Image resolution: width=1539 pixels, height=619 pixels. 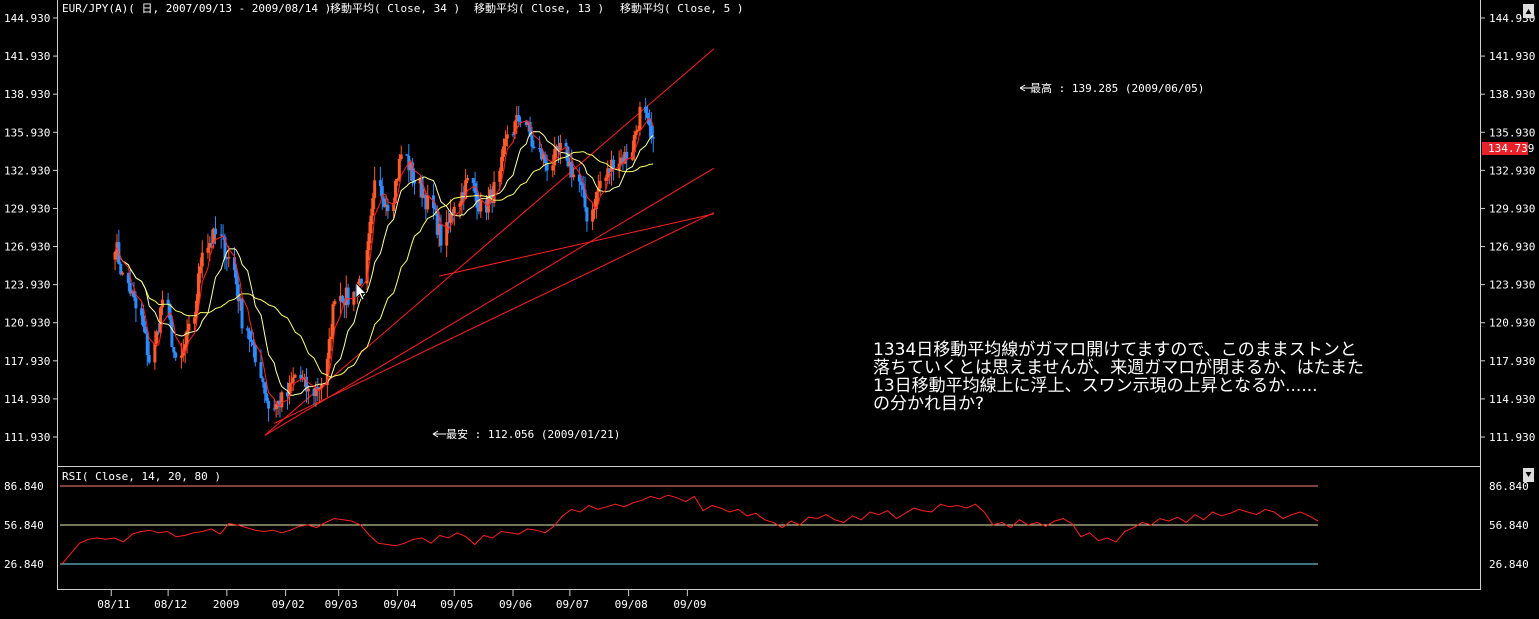 What do you see at coordinates (1117, 88) in the screenshot?
I see `high-label: 最高 : 139.285 (2009/06/05)` at bounding box center [1117, 88].